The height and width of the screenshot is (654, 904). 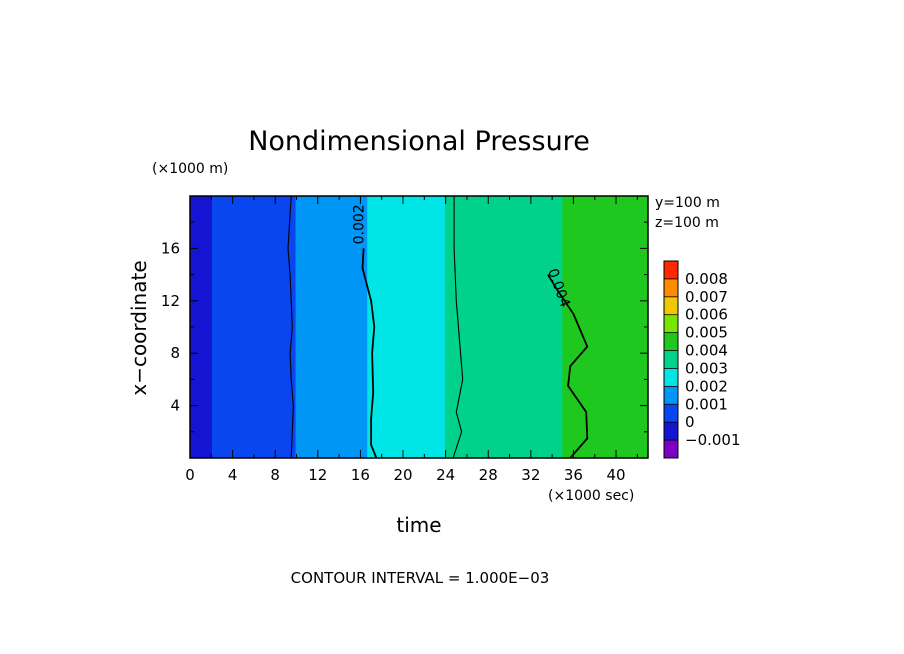 I want to click on colorbar-label: 0.005, so click(x=706, y=333).